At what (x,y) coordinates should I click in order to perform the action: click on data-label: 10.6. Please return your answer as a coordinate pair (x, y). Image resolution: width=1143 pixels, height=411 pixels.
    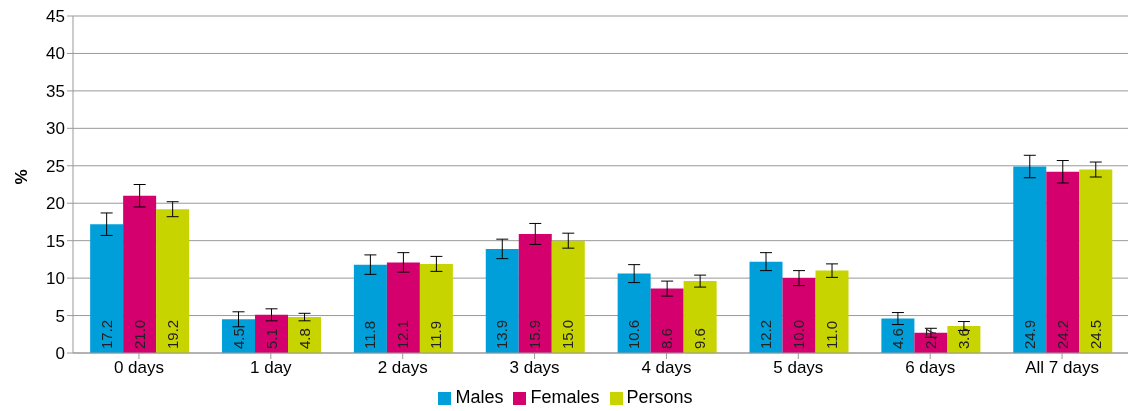
    Looking at the image, I should click on (634, 334).